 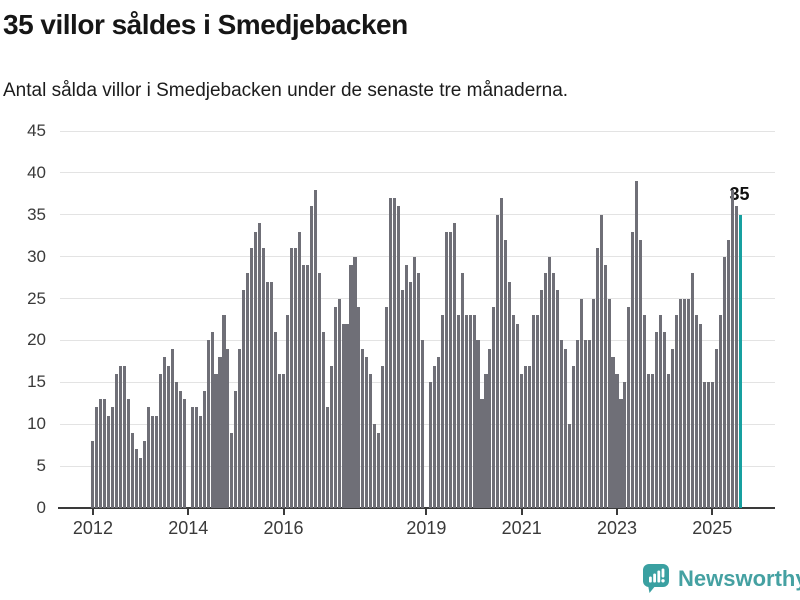 What do you see at coordinates (36, 130) in the screenshot?
I see `y-axis-label-45: 45` at bounding box center [36, 130].